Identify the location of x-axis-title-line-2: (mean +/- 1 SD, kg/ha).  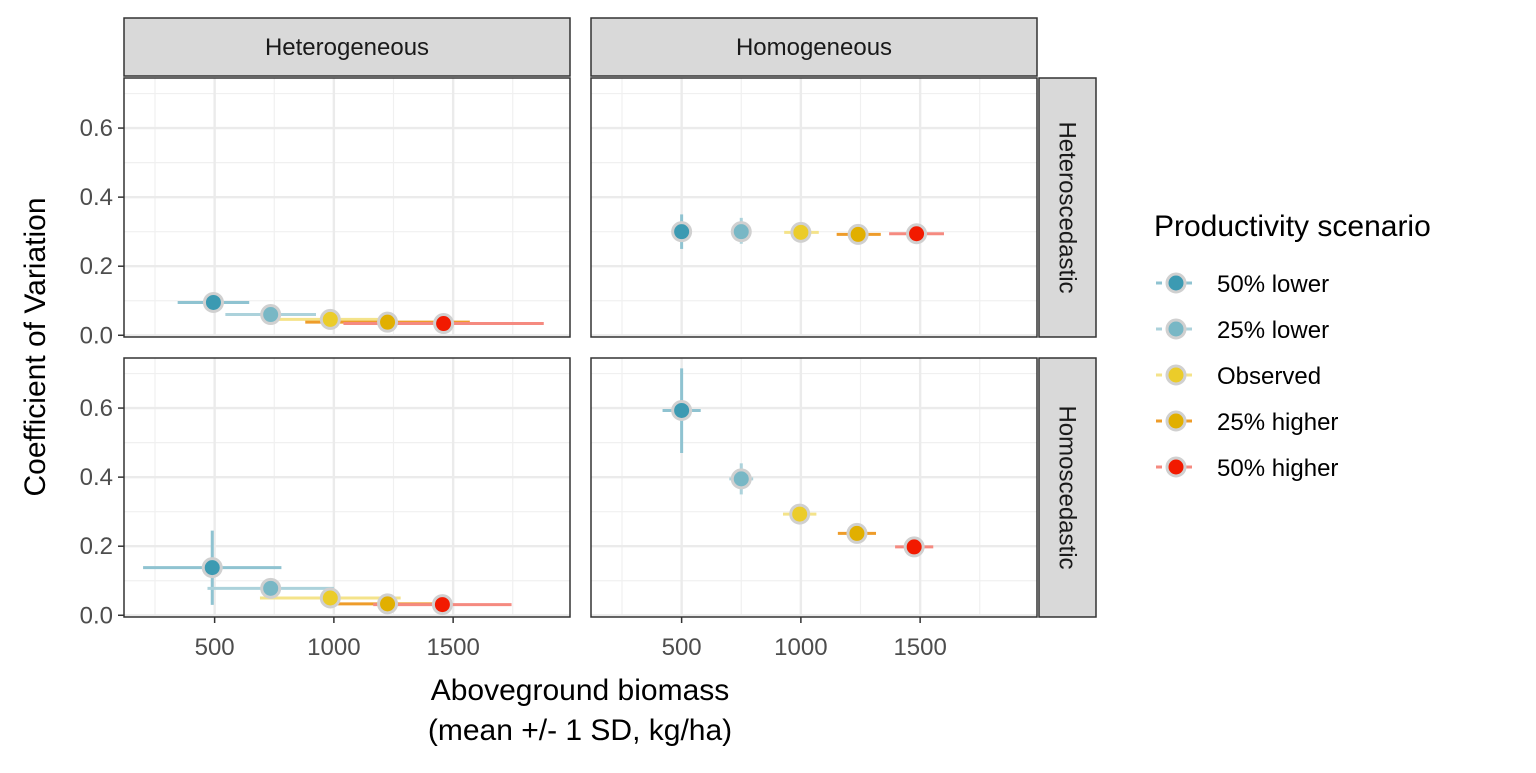
(580, 730).